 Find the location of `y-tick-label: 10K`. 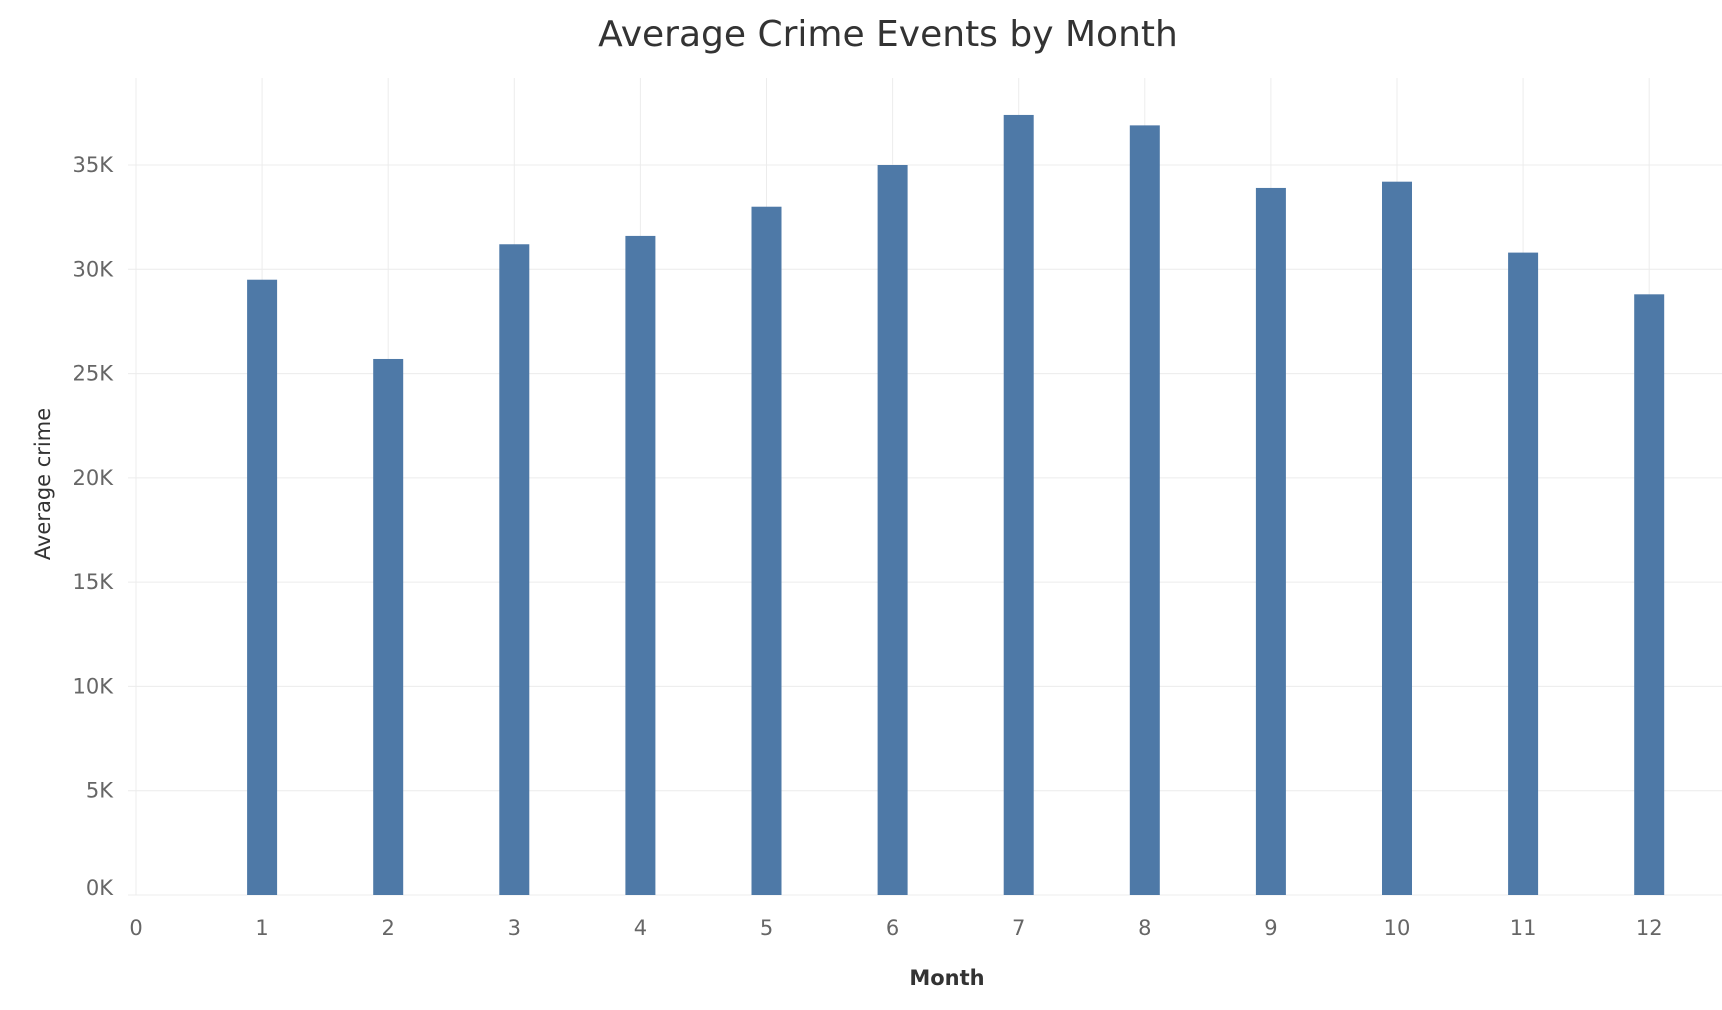

y-tick-label: 10K is located at coordinates (94, 686).